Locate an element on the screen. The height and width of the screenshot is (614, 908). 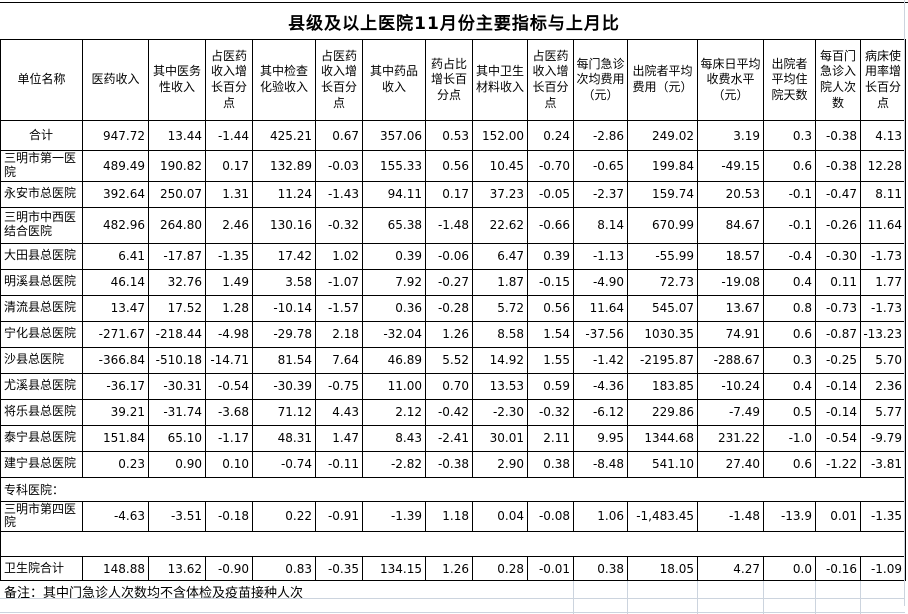
data-cell: 5.72 is located at coordinates (500, 308).